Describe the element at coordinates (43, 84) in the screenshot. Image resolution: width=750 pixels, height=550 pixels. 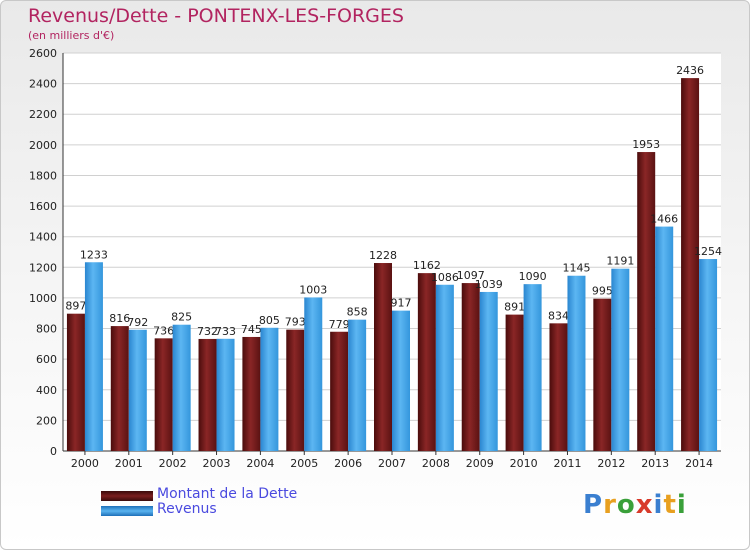
I see `y-tick-label: 2400` at that location.